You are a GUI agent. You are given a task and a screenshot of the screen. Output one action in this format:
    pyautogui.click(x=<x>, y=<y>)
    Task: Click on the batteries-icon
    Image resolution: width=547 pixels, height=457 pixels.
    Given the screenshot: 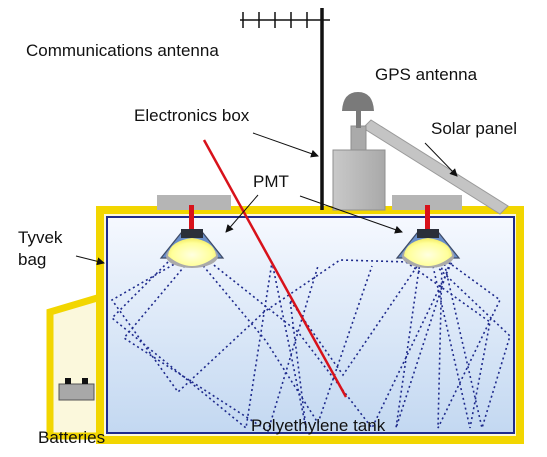 What is the action you would take?
    pyautogui.click(x=76, y=389)
    